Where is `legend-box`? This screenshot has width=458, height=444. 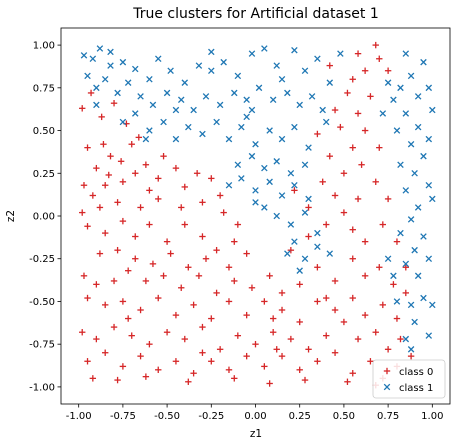
legend-box is located at coordinates (409, 379).